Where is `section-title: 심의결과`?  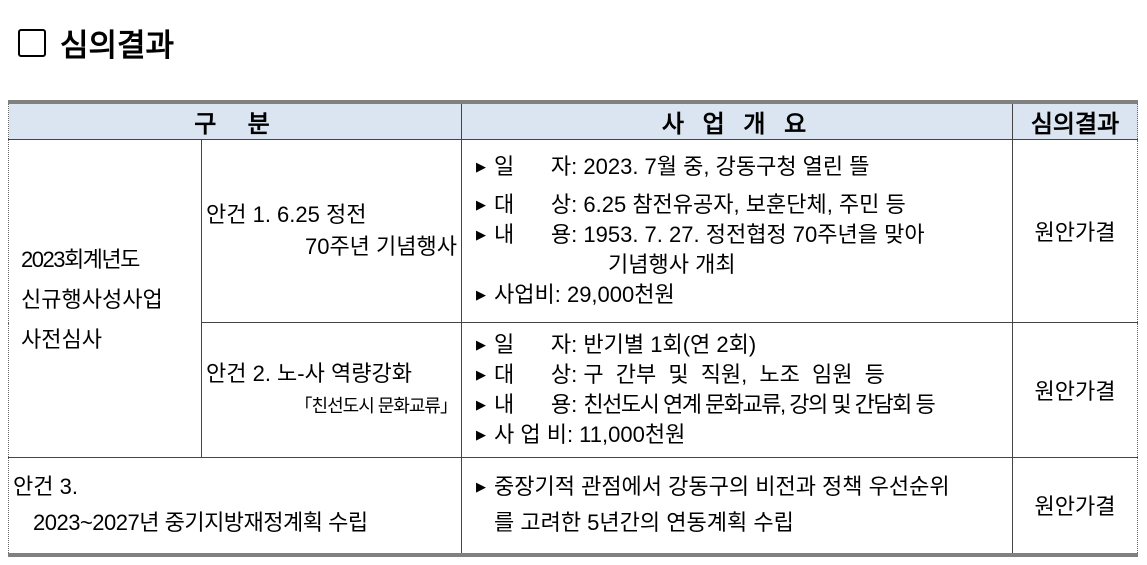
section-title: 심의결과 is located at coordinates (96, 42).